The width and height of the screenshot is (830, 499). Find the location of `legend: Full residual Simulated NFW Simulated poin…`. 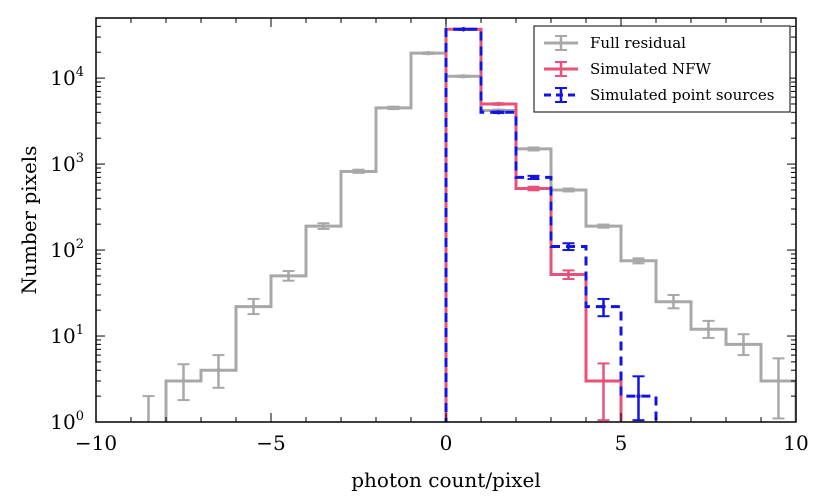

legend: Full residual Simulated NFW Simulated poin… is located at coordinates (662, 69).